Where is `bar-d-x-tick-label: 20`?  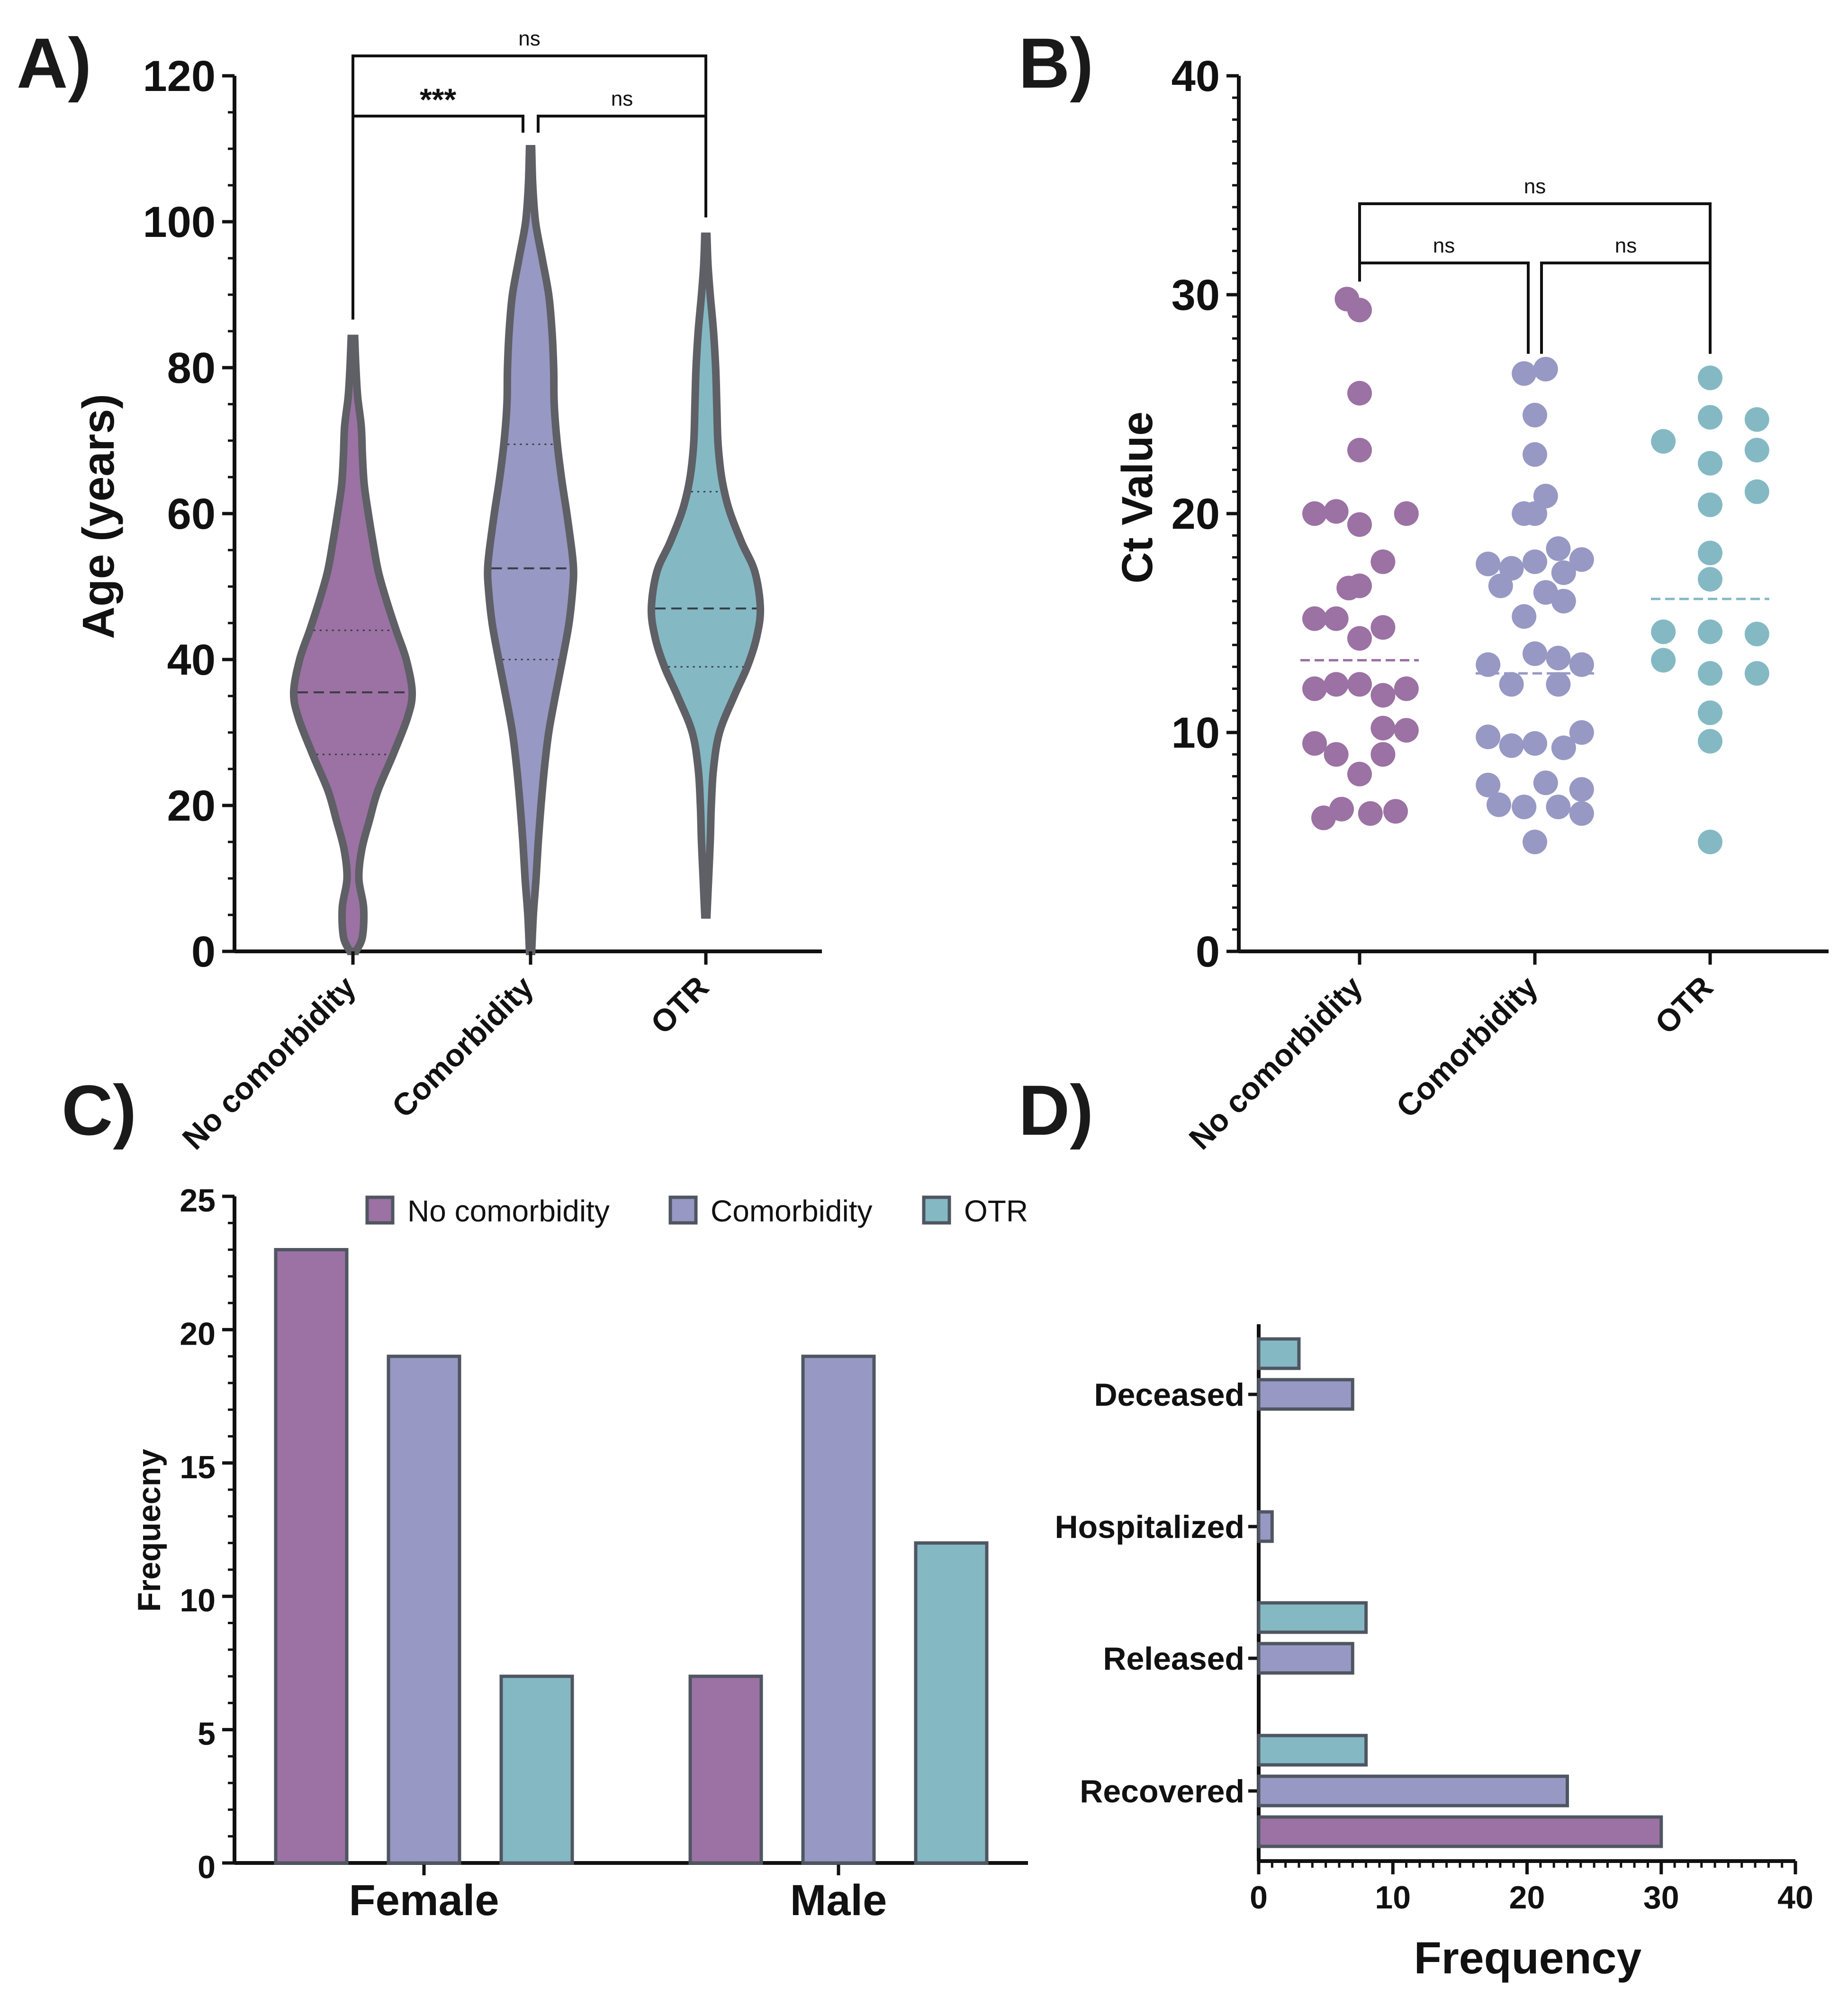
bar-d-x-tick-label: 20 is located at coordinates (1527, 1898).